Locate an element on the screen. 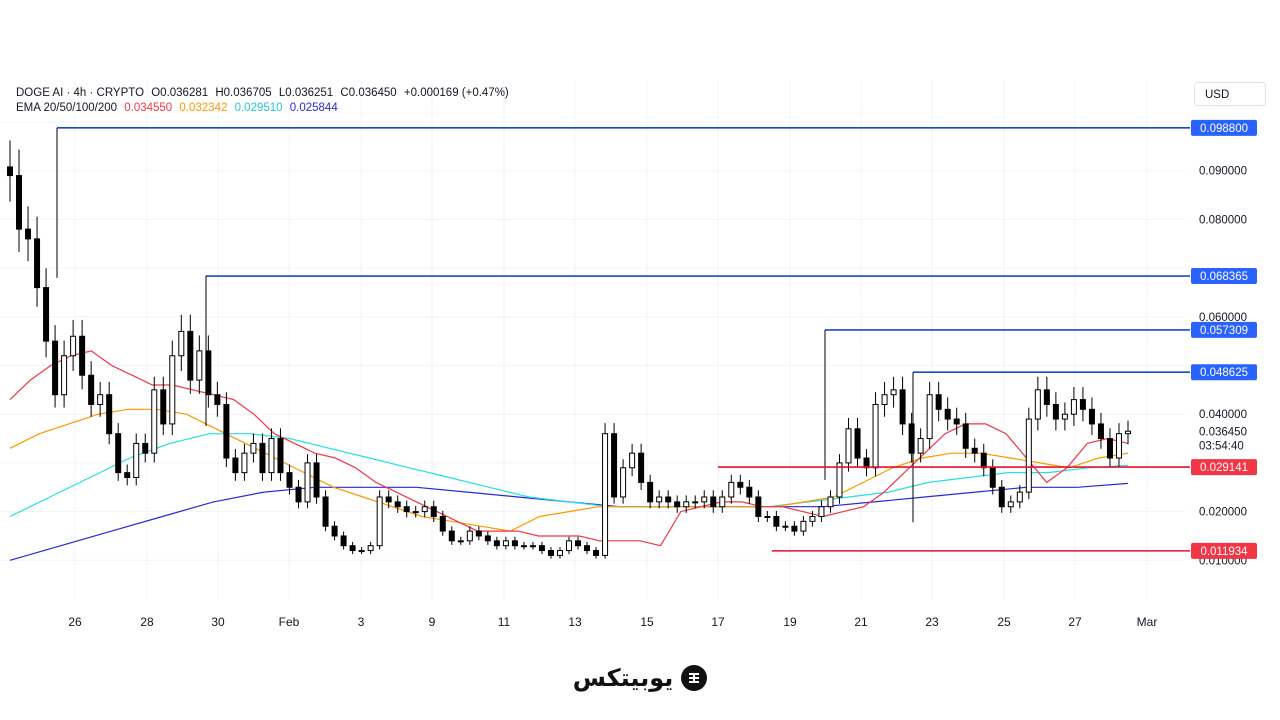 This screenshot has height=720, width=1280. price-tag-label: 0.057309 is located at coordinates (1224, 331).